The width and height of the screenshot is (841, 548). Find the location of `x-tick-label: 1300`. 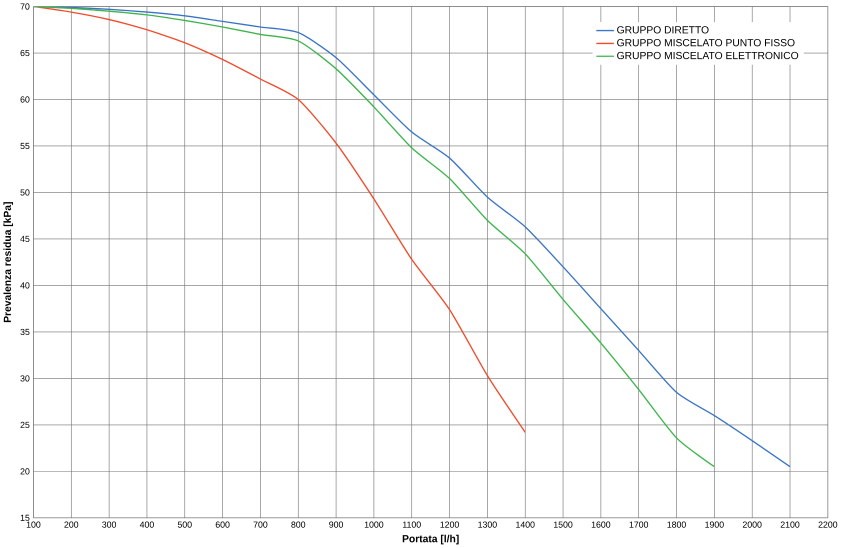

x-tick-label: 1300 is located at coordinates (487, 525).